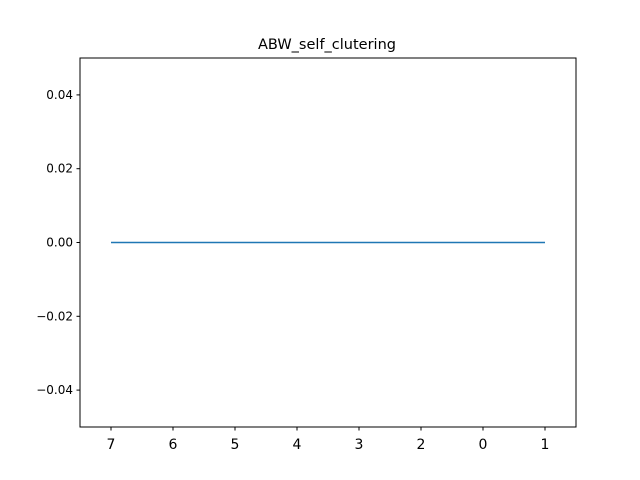 The width and height of the screenshot is (640, 480). What do you see at coordinates (54, 316) in the screenshot?
I see `y-tick-label: −0.02` at bounding box center [54, 316].